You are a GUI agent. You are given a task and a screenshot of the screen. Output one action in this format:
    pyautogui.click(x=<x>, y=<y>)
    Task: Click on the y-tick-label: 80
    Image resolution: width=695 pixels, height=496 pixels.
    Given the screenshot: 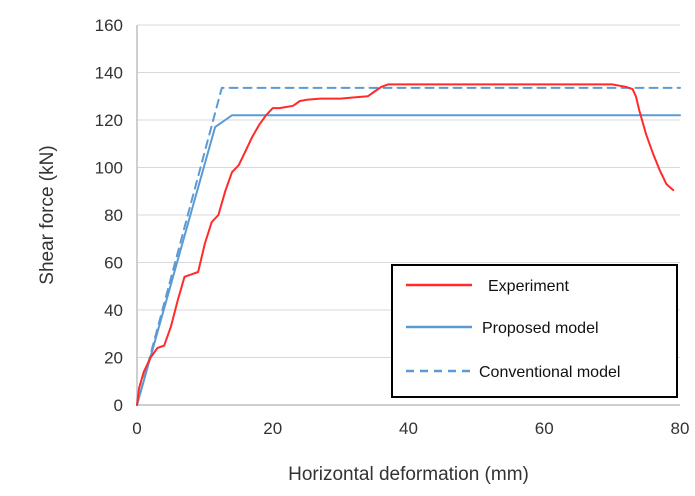 What is the action you would take?
    pyautogui.click(x=113, y=215)
    